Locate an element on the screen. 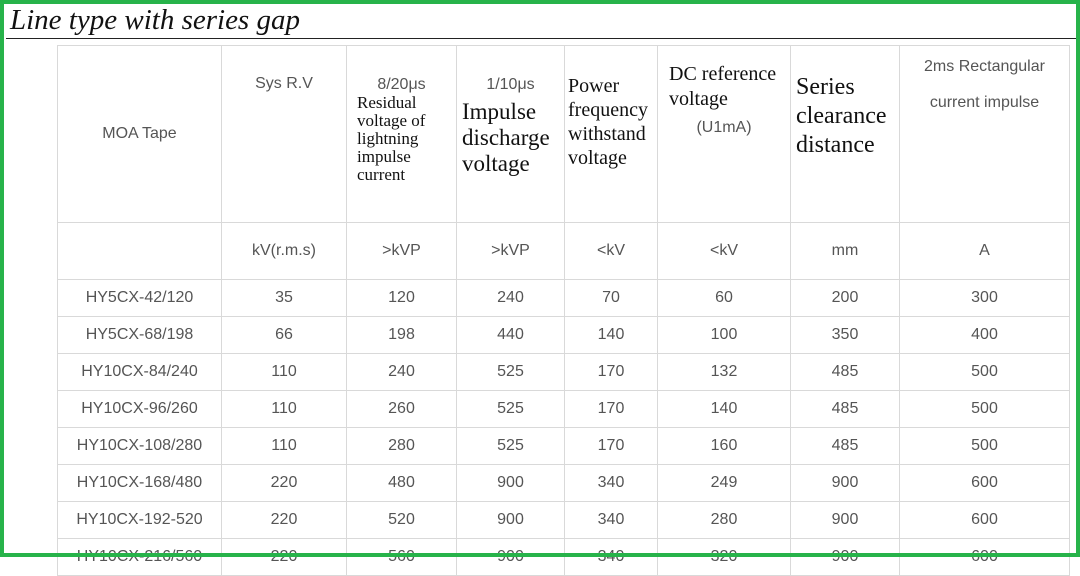  table-row: HY10CX-108/280 110 280 525 170 160 485 500 is located at coordinates (563, 446).